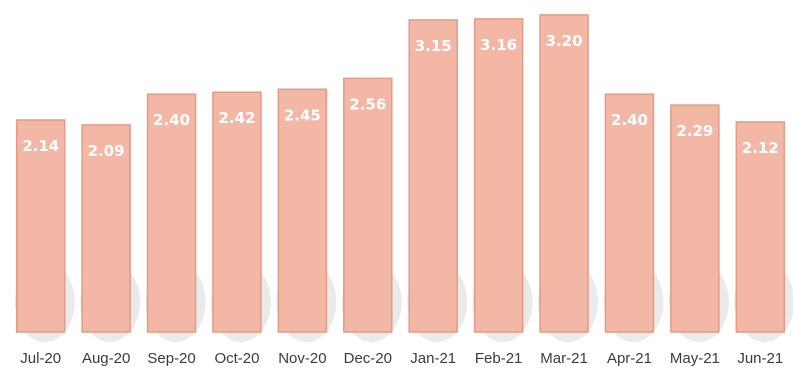  Describe the element at coordinates (171, 358) in the screenshot. I see `x-tick-label: Sep-20` at that location.